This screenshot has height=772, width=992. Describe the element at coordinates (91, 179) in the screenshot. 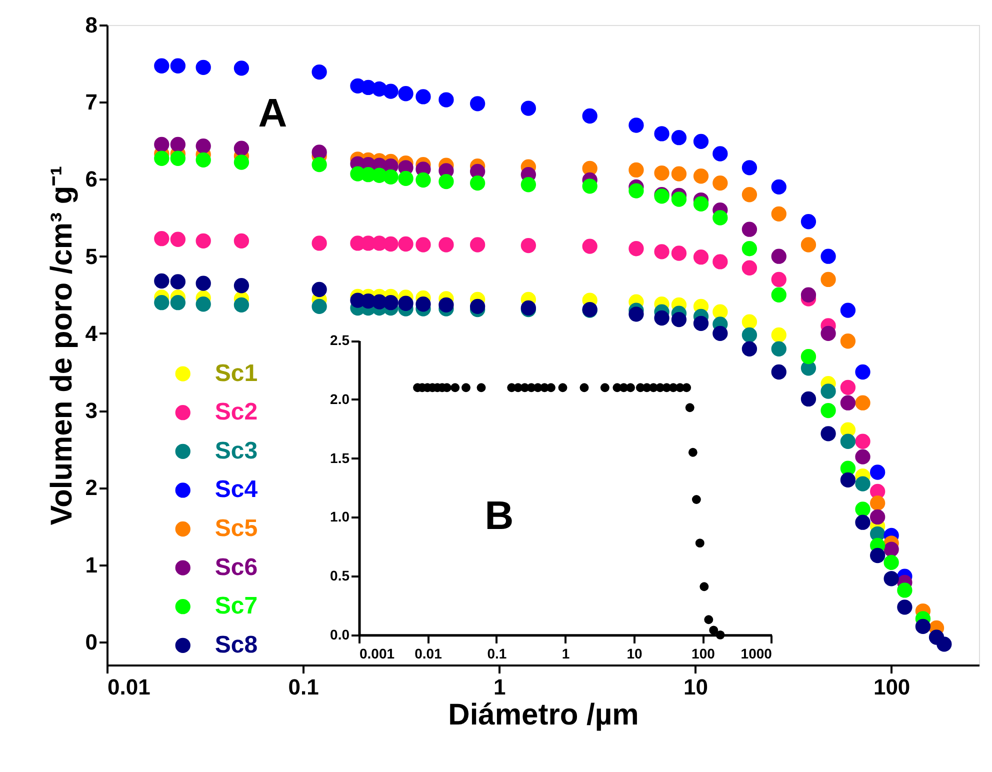

I see `y-tick-label: 6` at that location.